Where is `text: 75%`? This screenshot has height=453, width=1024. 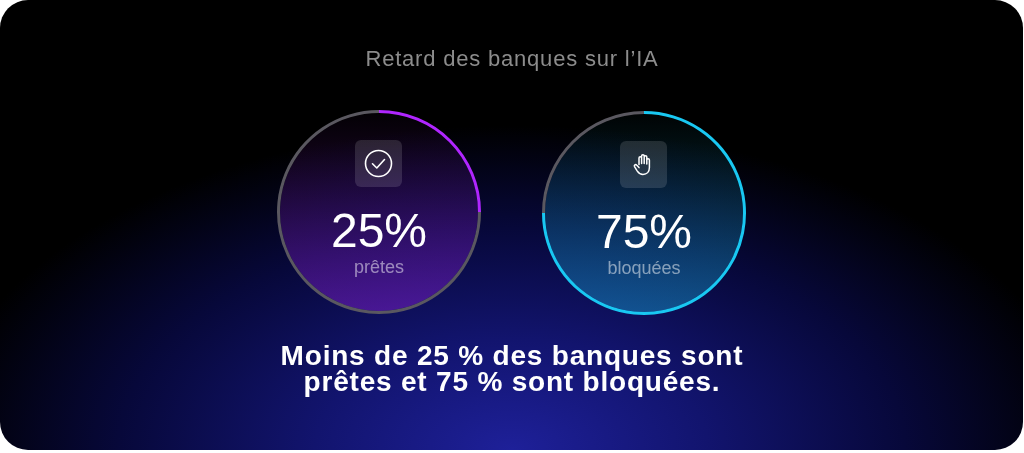
text: 75% is located at coordinates (644, 231).